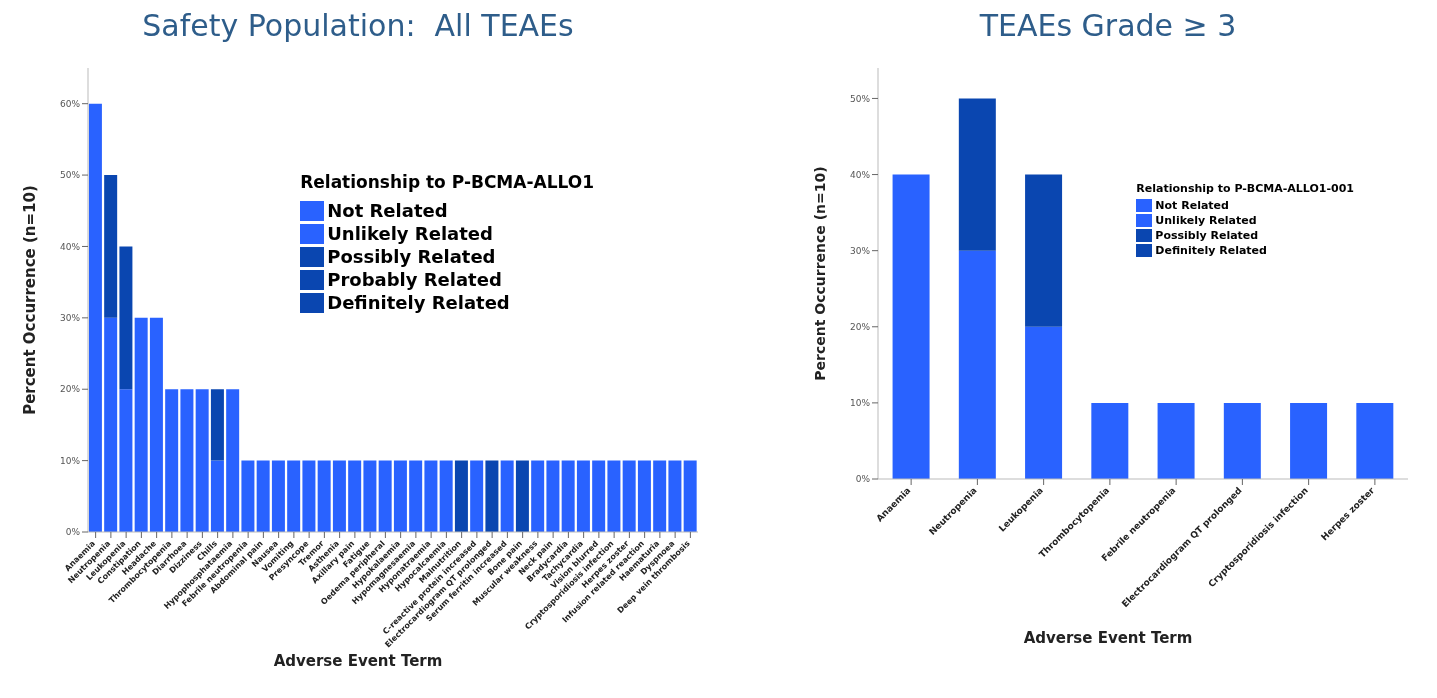  I want to click on legend-label: Probably Related, so click(414, 279).